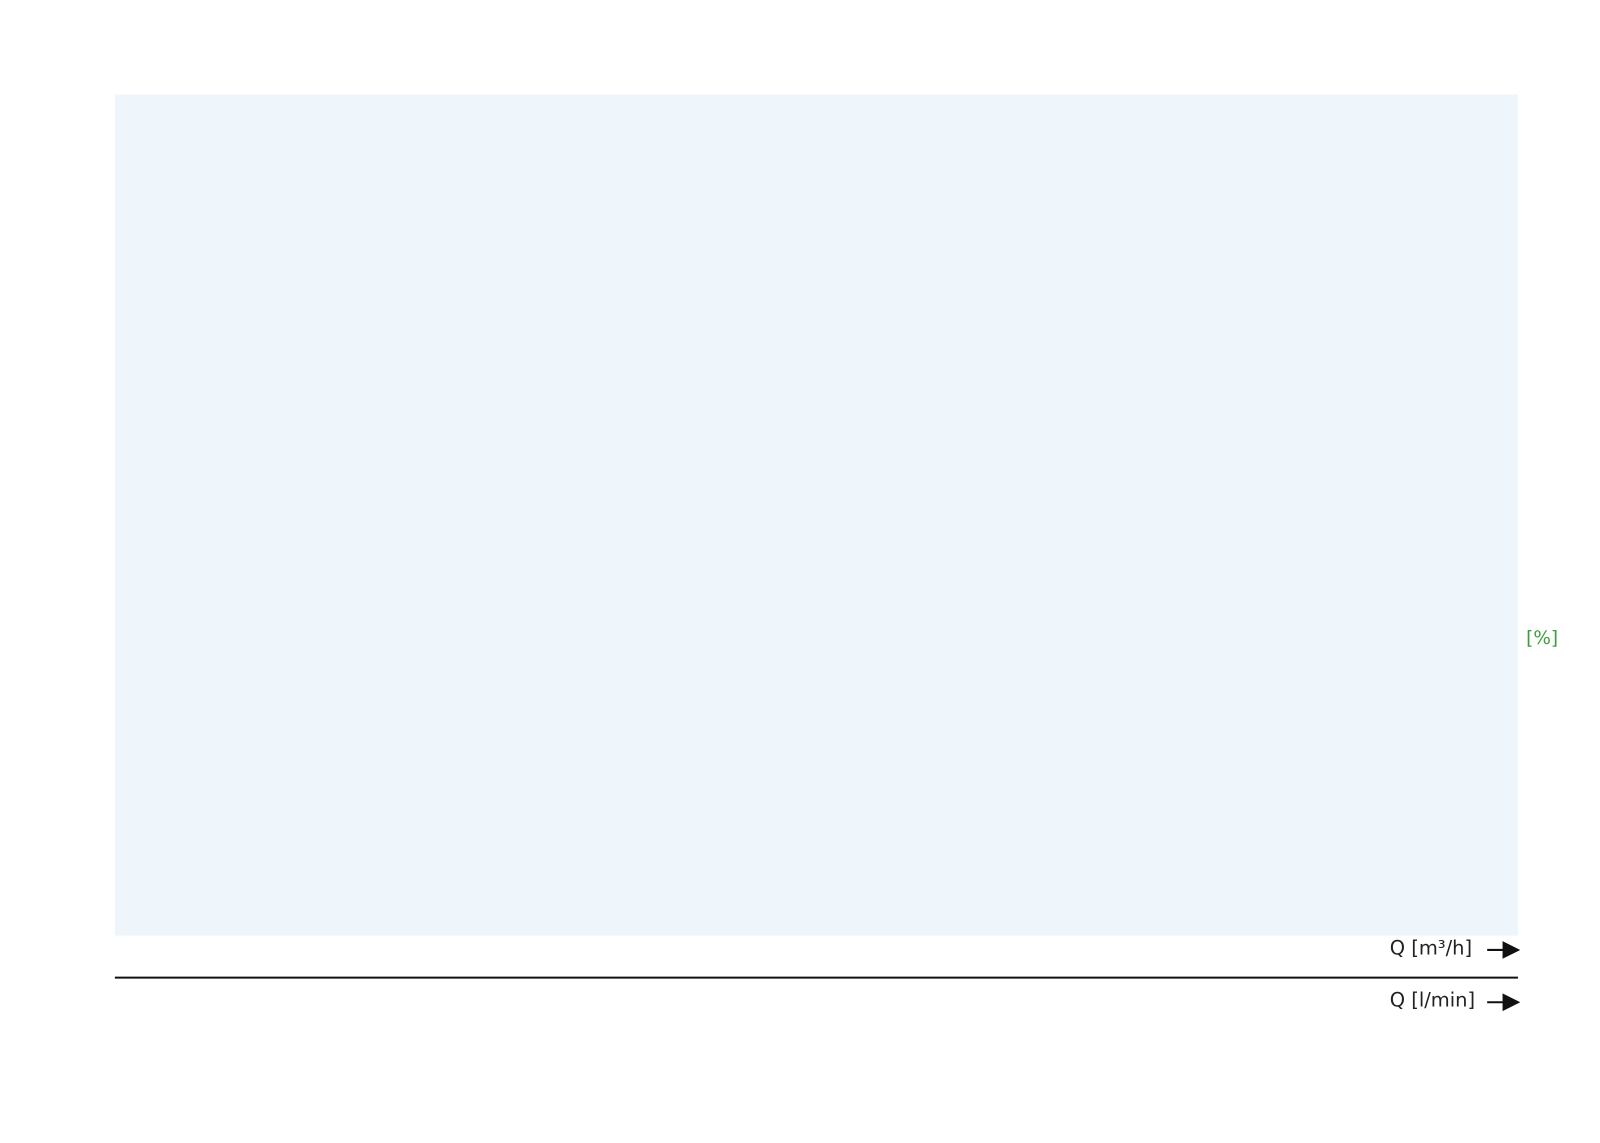  Describe the element at coordinates (1542, 638) in the screenshot. I see `y2-axis-label: [%]` at that location.